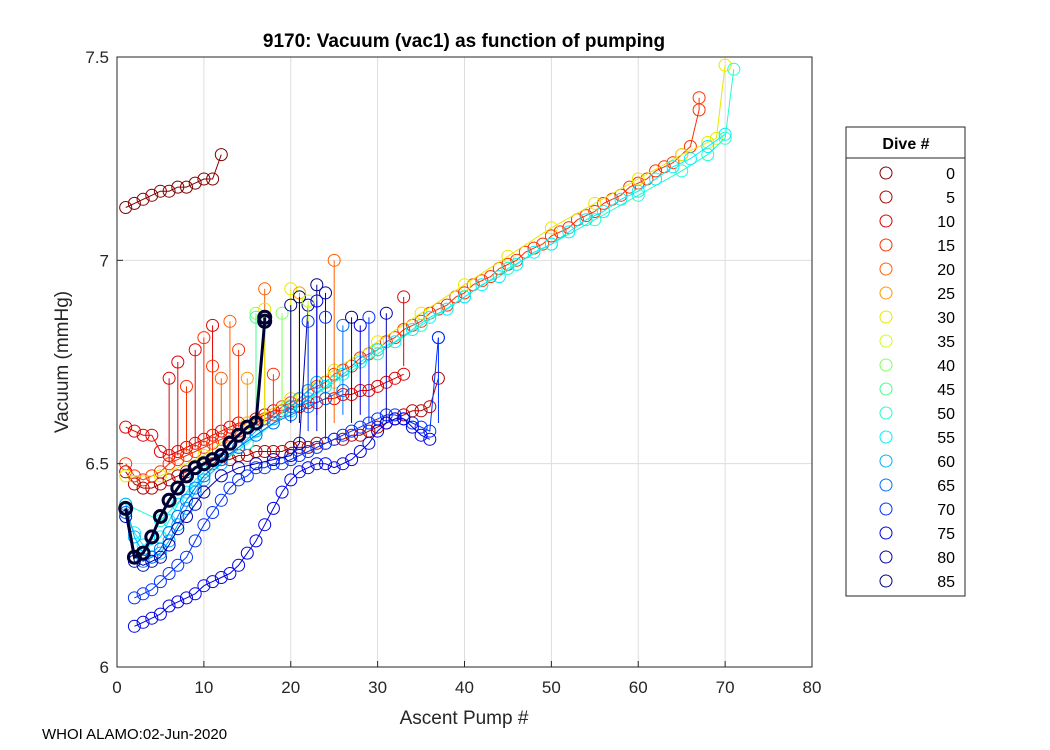  Describe the element at coordinates (725, 687) in the screenshot. I see `x-tick-label: 70` at that location.